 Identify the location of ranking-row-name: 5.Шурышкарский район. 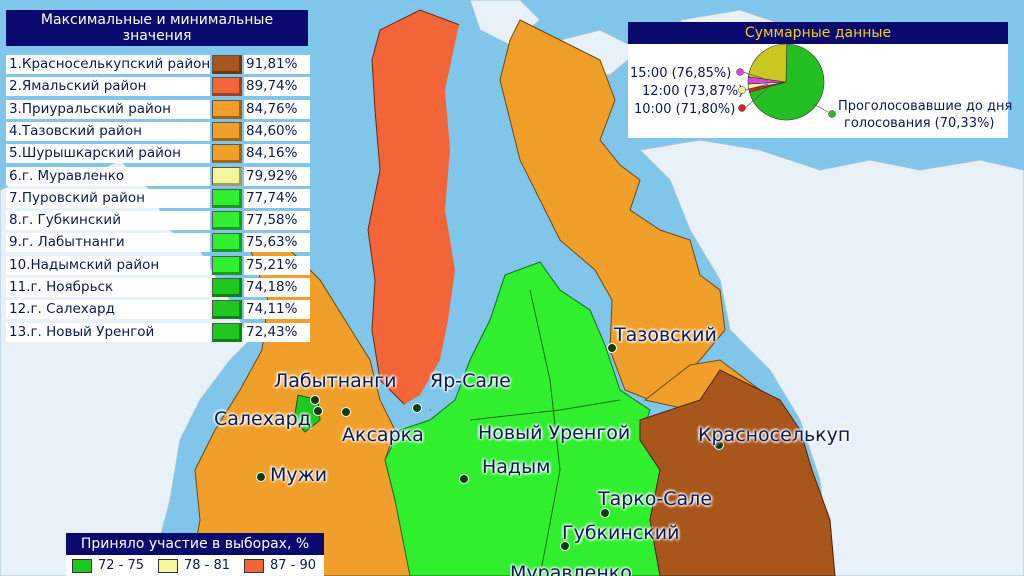
(108, 154).